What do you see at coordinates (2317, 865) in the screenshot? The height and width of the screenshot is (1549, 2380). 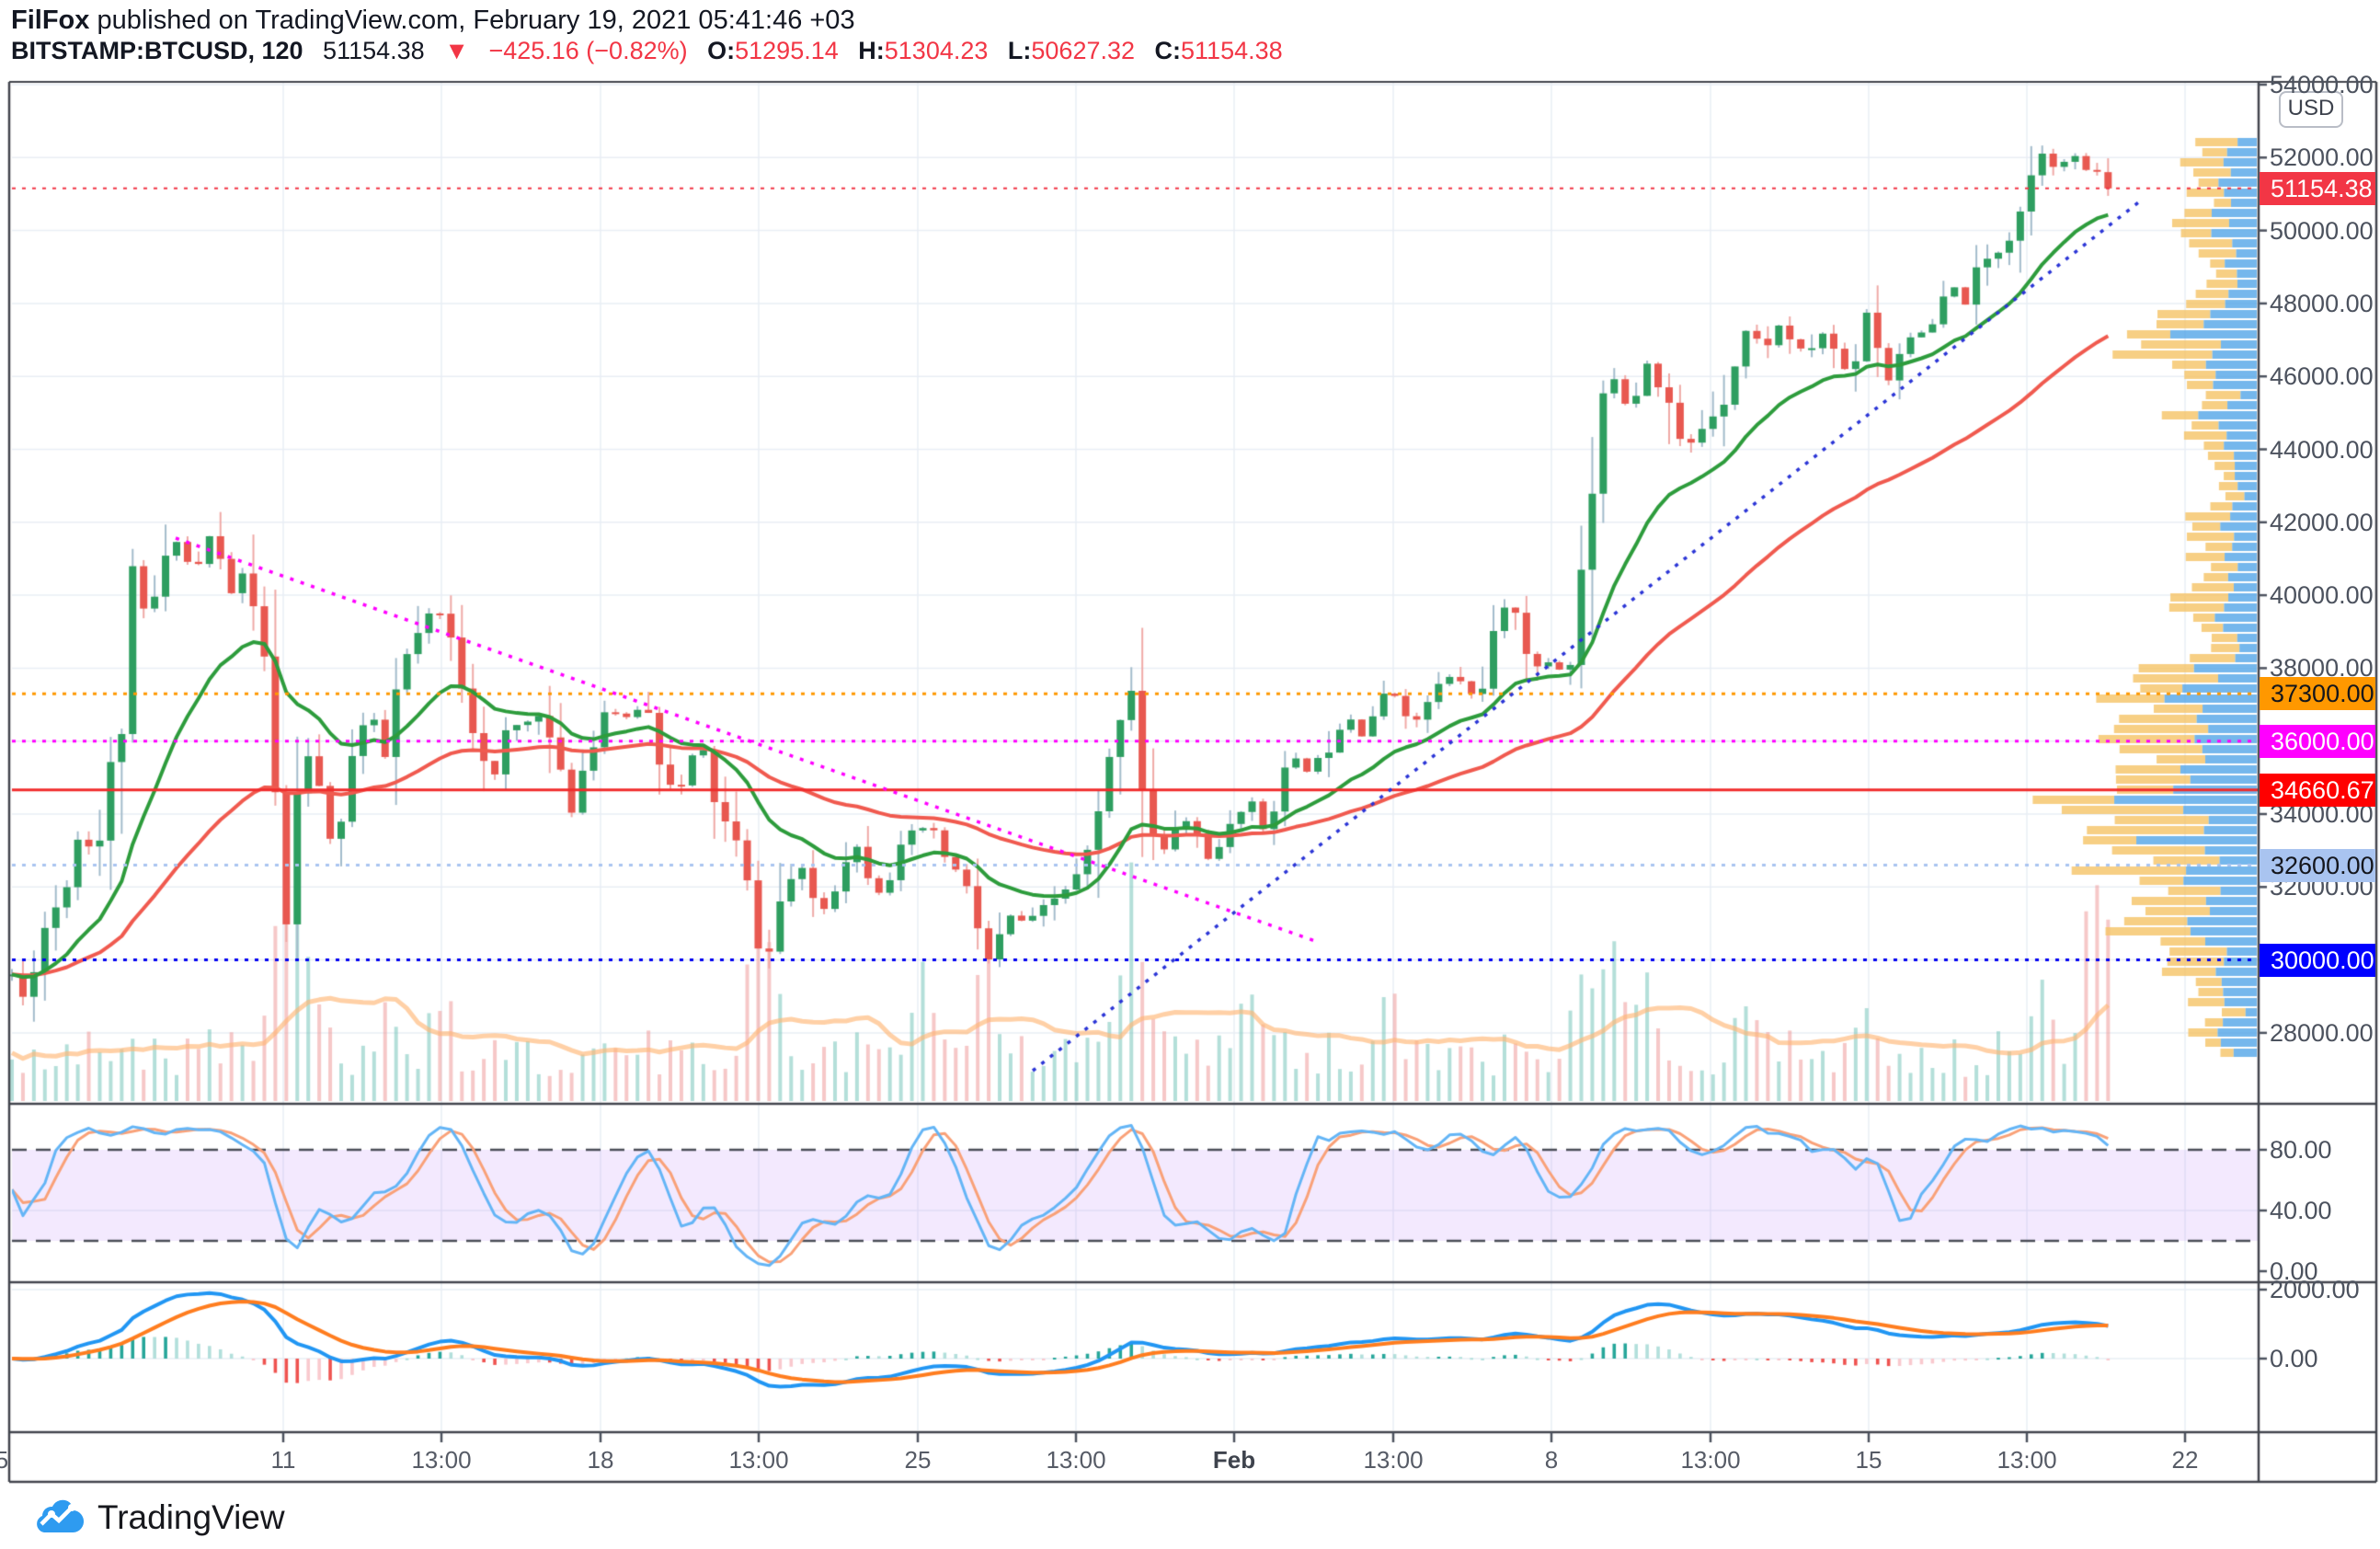 I see `price-tag: 32600.00` at bounding box center [2317, 865].